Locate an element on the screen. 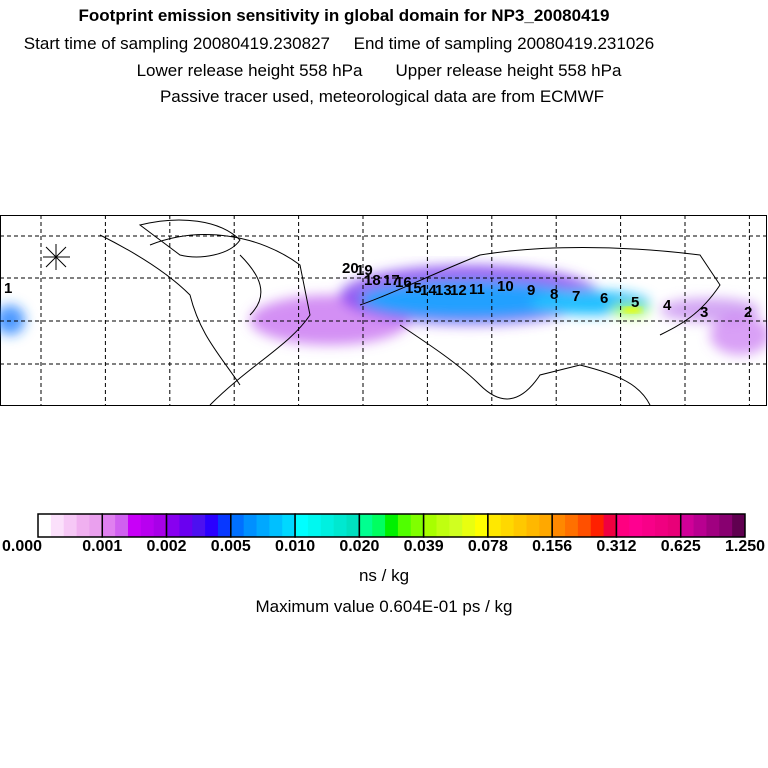  colorbar-tick-label: 0.010 is located at coordinates (295, 546).